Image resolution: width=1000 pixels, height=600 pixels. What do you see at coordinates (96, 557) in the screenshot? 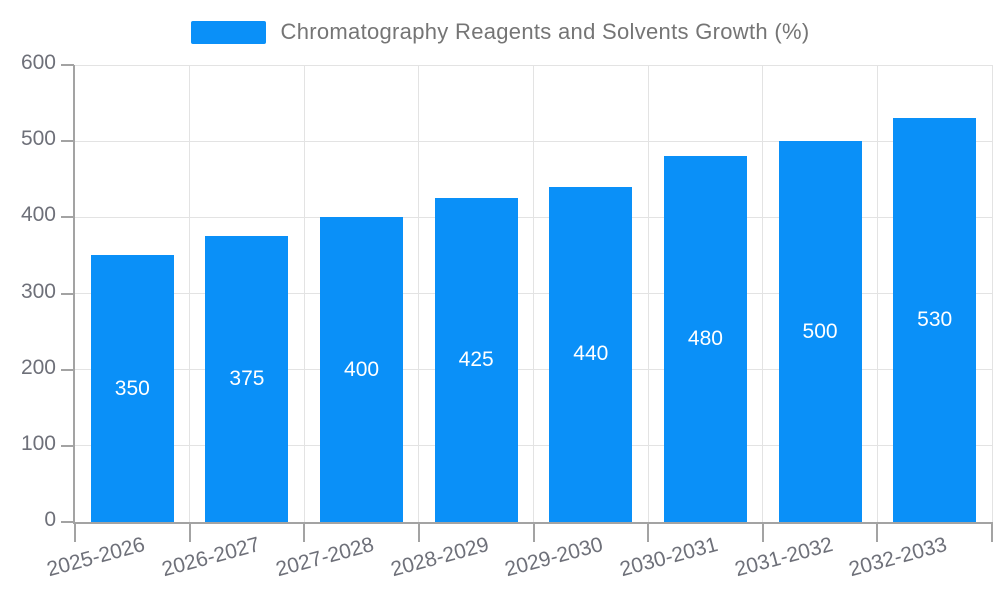
I see `x-axis-tick-label: 2025-2026` at bounding box center [96, 557].